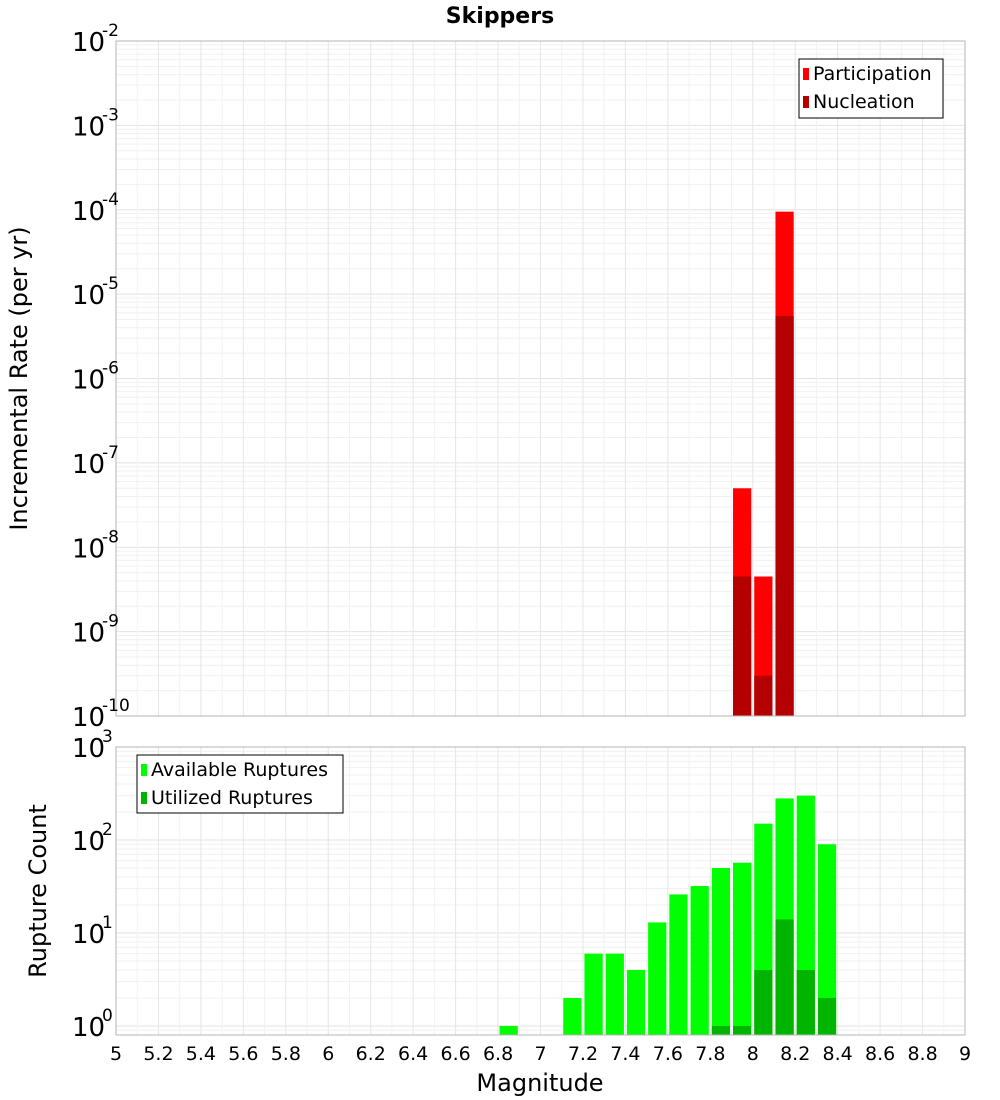 This screenshot has height=1100, width=1000. Describe the element at coordinates (880, 1054) in the screenshot. I see `x-tick-label: 8.6` at that location.